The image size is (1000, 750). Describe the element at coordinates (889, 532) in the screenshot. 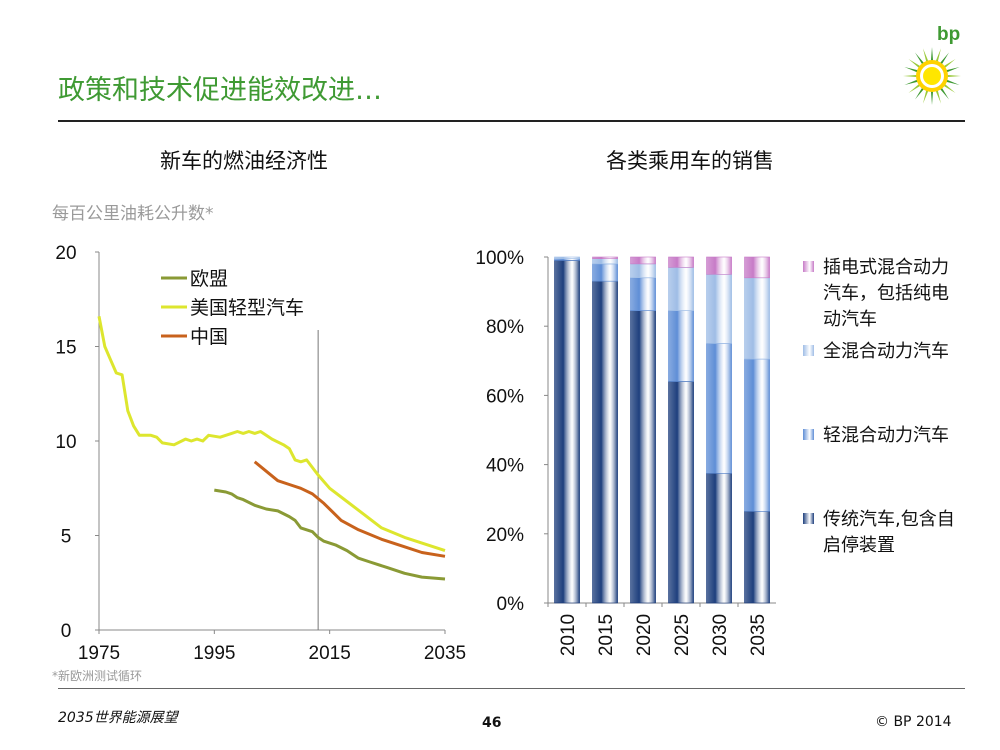

I see `legend-label-conventional: 传统汽车,包含自 启停装置` at that location.